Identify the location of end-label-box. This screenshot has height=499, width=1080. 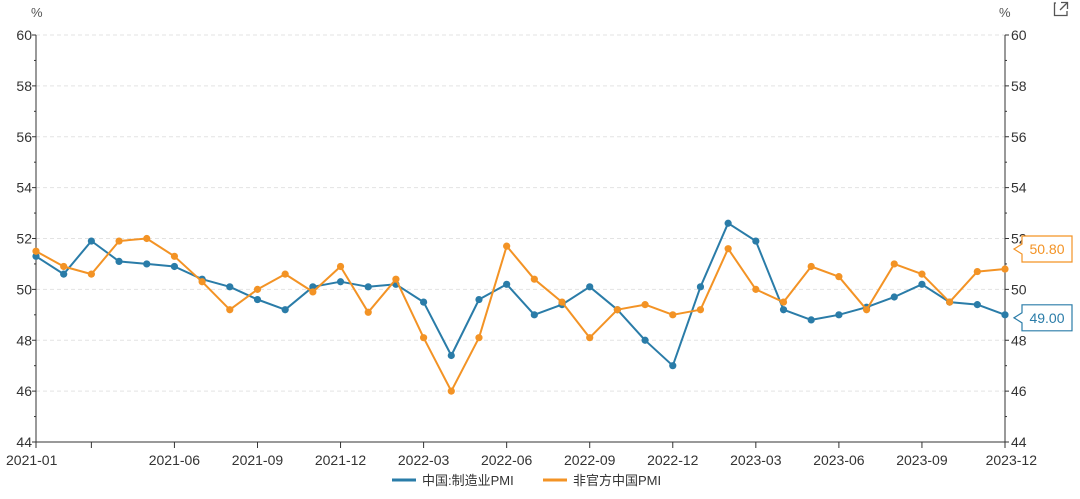
(1042, 318).